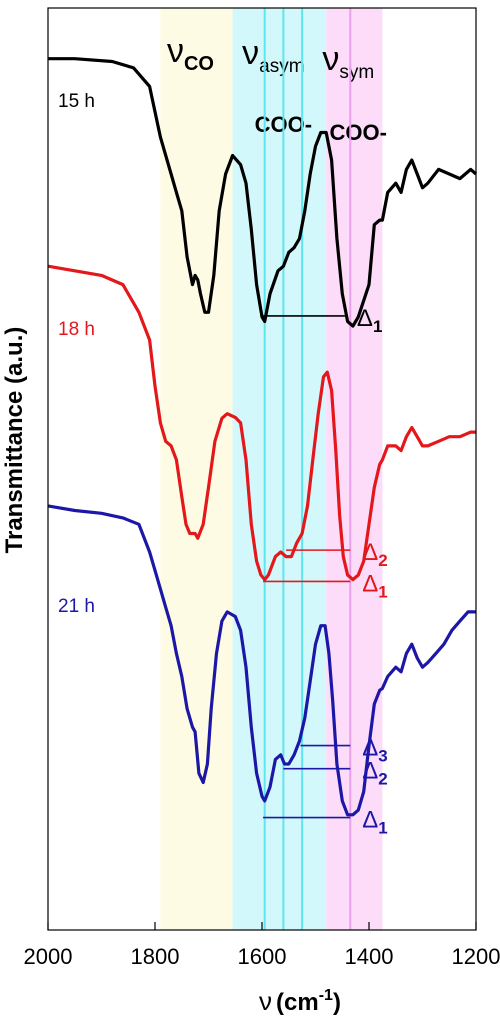  Describe the element at coordinates (265, 1001) in the screenshot. I see `x-axis-title-symbol: ν` at that location.